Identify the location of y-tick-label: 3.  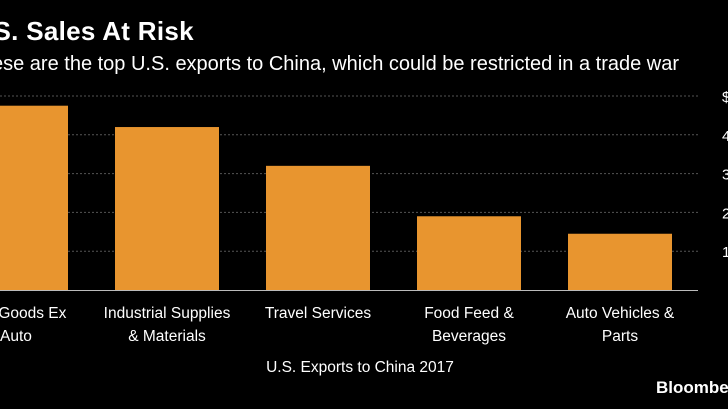
(725, 175).